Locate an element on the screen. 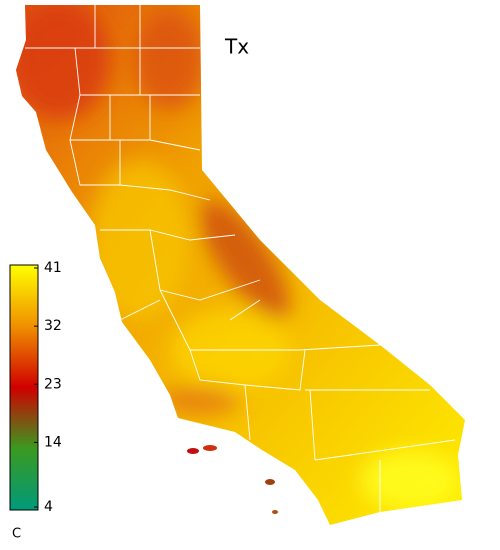  colorbar-ramp is located at coordinates (24, 387).